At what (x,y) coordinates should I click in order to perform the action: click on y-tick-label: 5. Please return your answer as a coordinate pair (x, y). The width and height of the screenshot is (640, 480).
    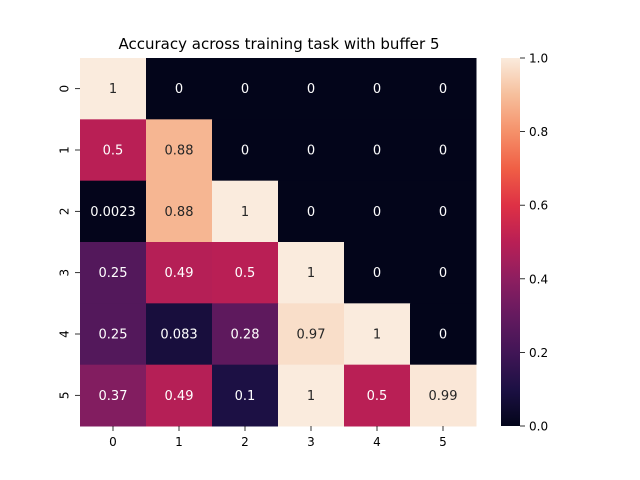
    Looking at the image, I should click on (65, 396).